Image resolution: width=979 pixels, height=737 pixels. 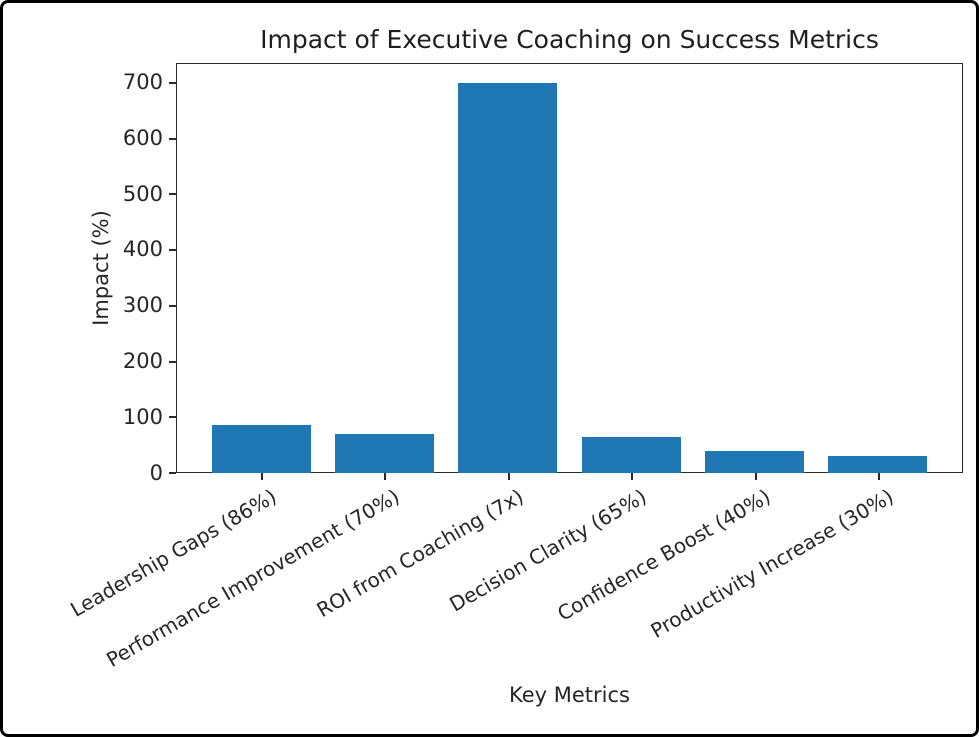 I want to click on y-tick-label-7: 700, so click(x=142, y=82).